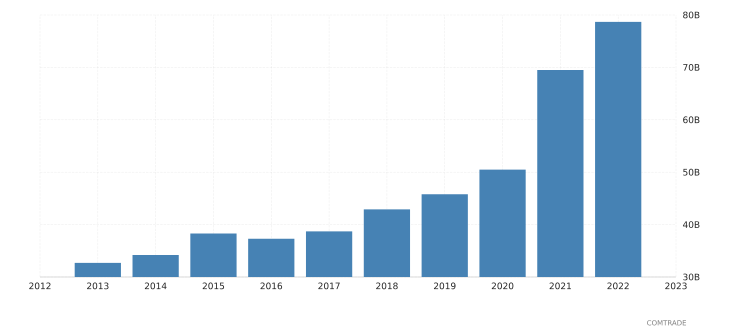 This screenshot has width=734, height=333. I want to click on x-tick-label: 2015, so click(213, 286).